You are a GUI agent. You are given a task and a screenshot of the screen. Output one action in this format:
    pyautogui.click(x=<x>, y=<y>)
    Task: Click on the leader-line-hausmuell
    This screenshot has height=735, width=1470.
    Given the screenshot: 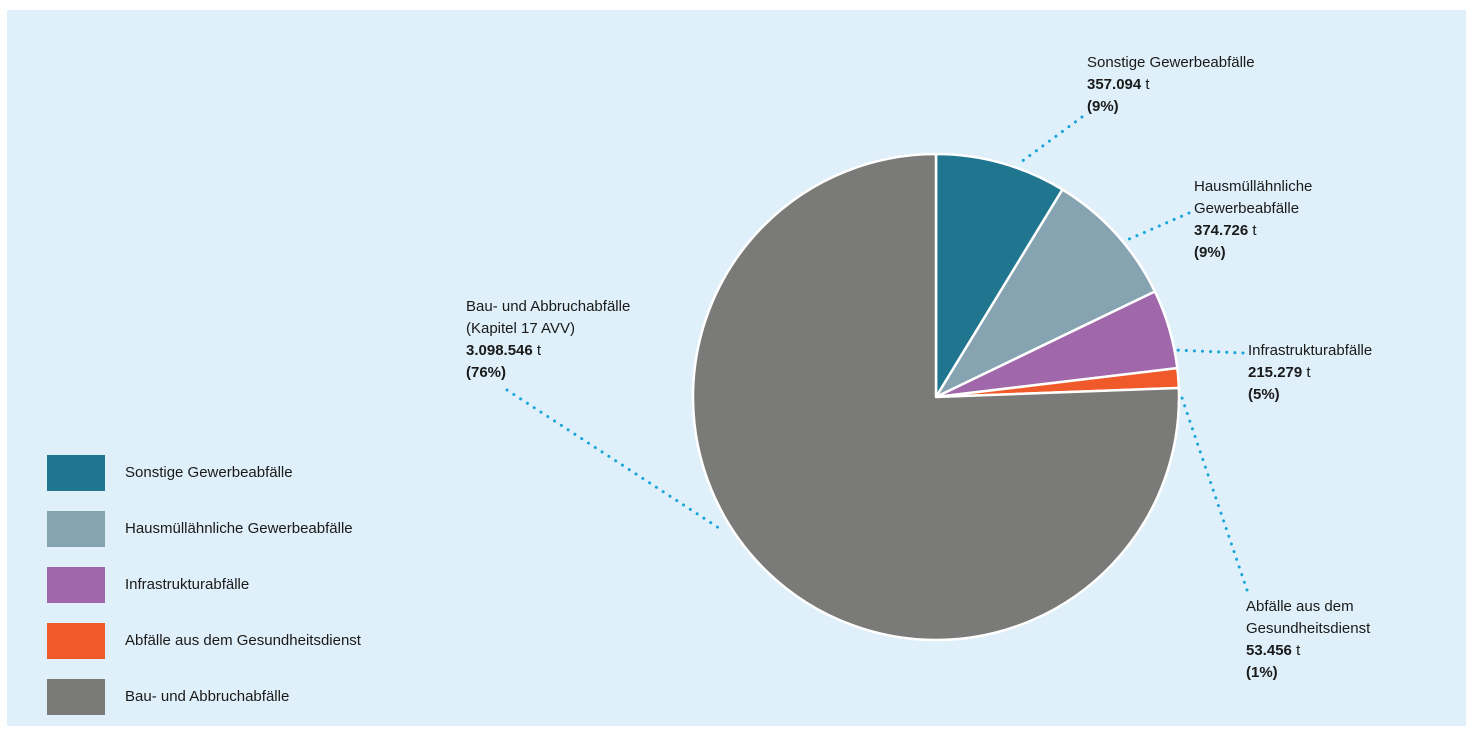 What is the action you would take?
    pyautogui.click(x=1158, y=226)
    